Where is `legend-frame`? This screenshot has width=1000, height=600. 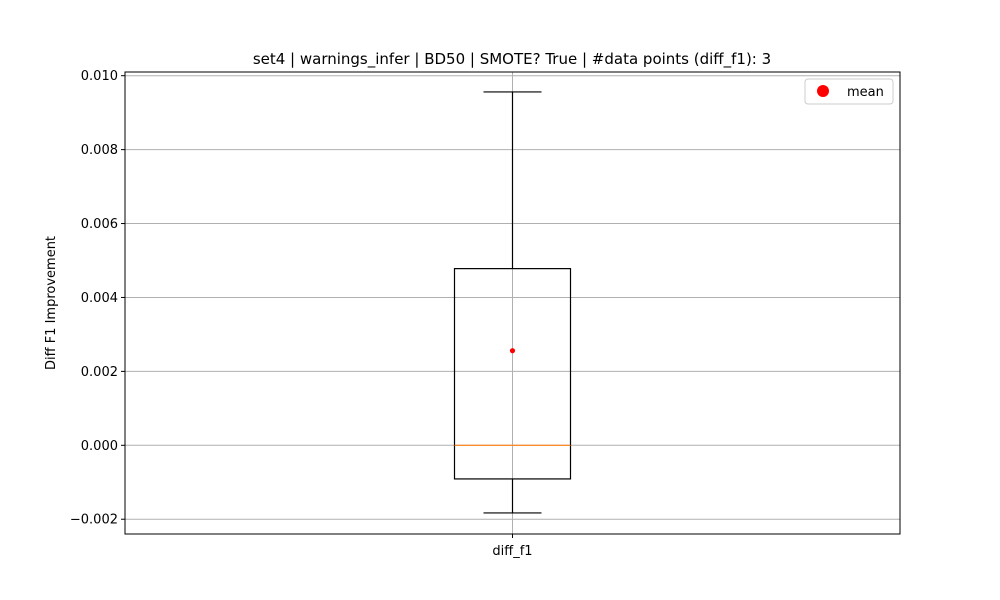
legend-frame is located at coordinates (849, 91).